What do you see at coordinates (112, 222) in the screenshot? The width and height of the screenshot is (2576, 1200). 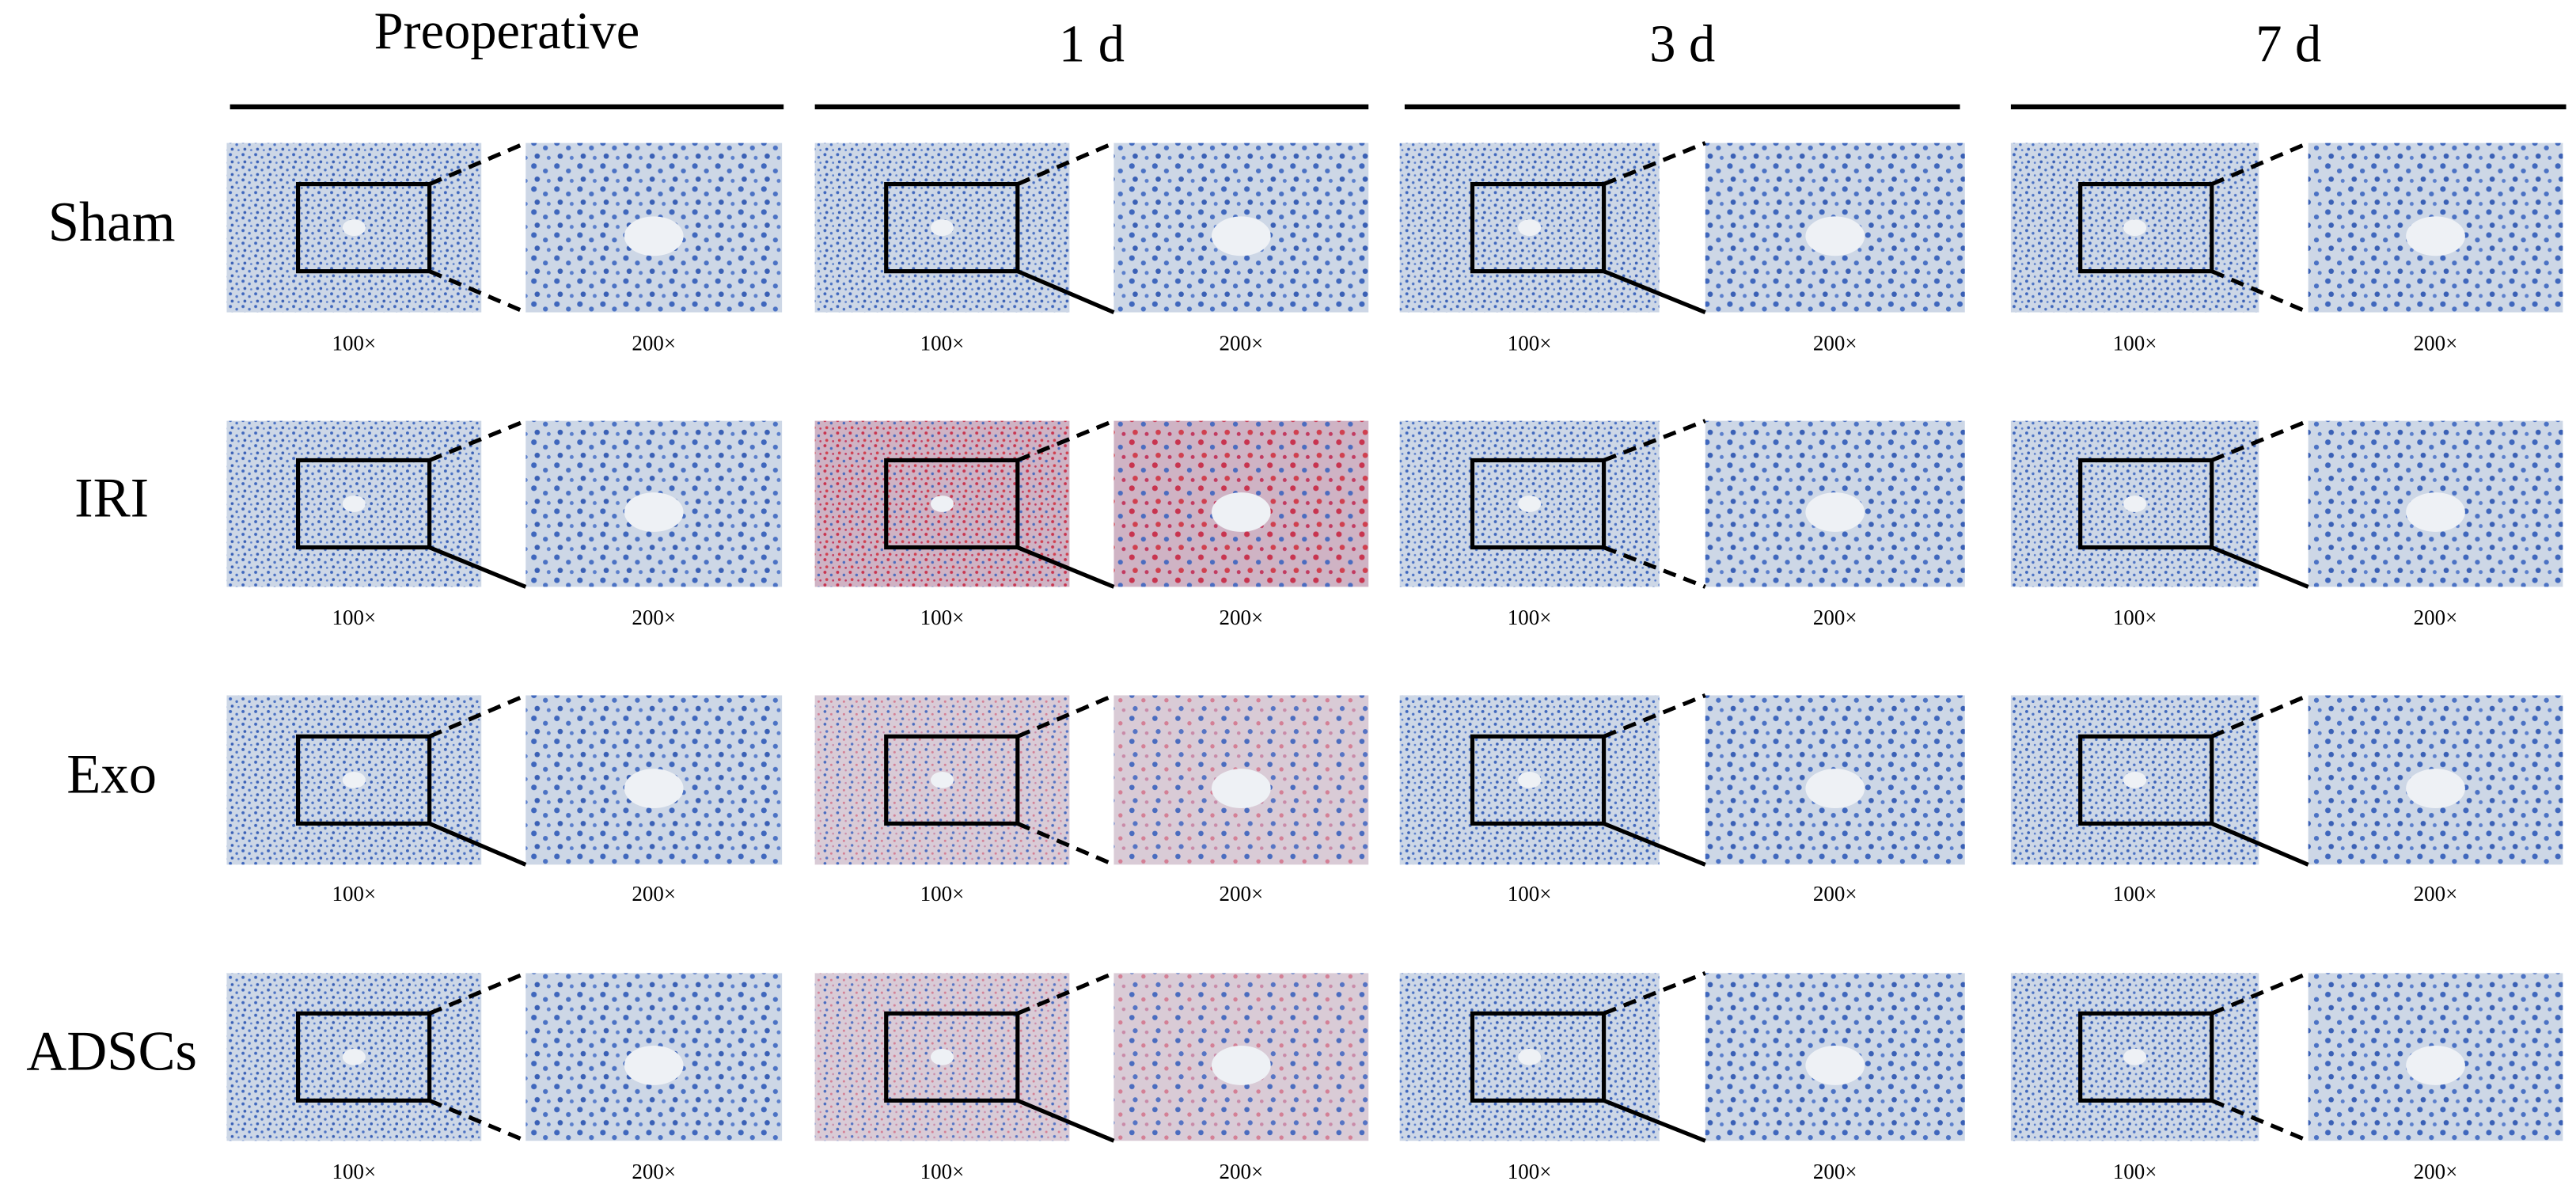 I see `row-label: Sham` at bounding box center [112, 222].